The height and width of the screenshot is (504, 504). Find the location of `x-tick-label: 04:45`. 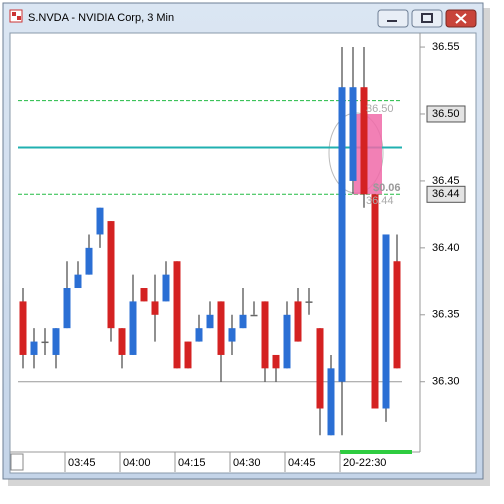

x-tick-label: 04:45 is located at coordinates (302, 463).